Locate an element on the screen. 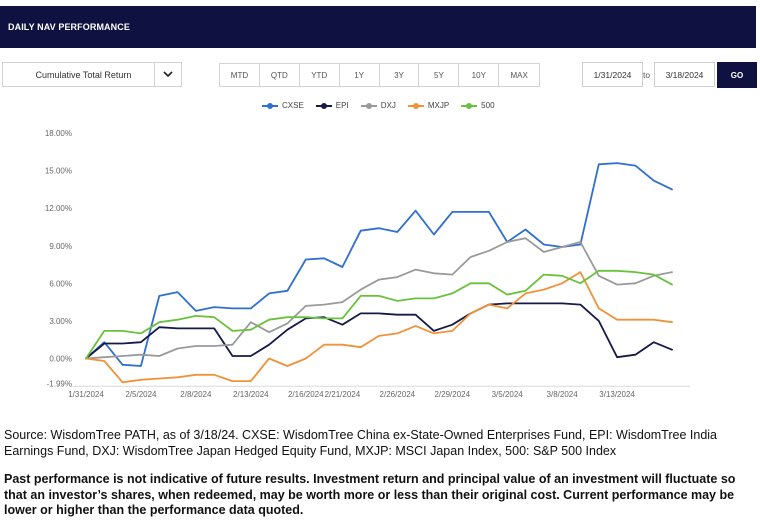  legend-label: DXJ is located at coordinates (388, 105).